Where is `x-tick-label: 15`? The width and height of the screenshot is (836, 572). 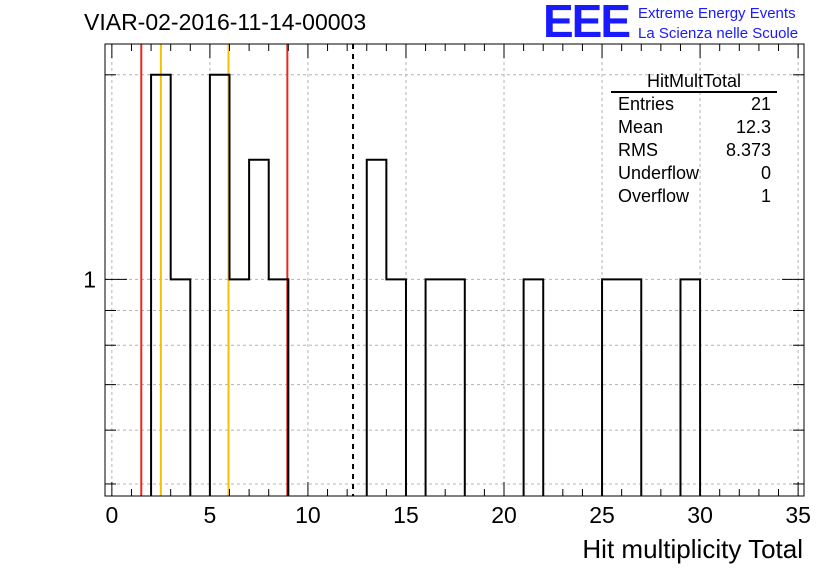
x-tick-label: 15 is located at coordinates (406, 515).